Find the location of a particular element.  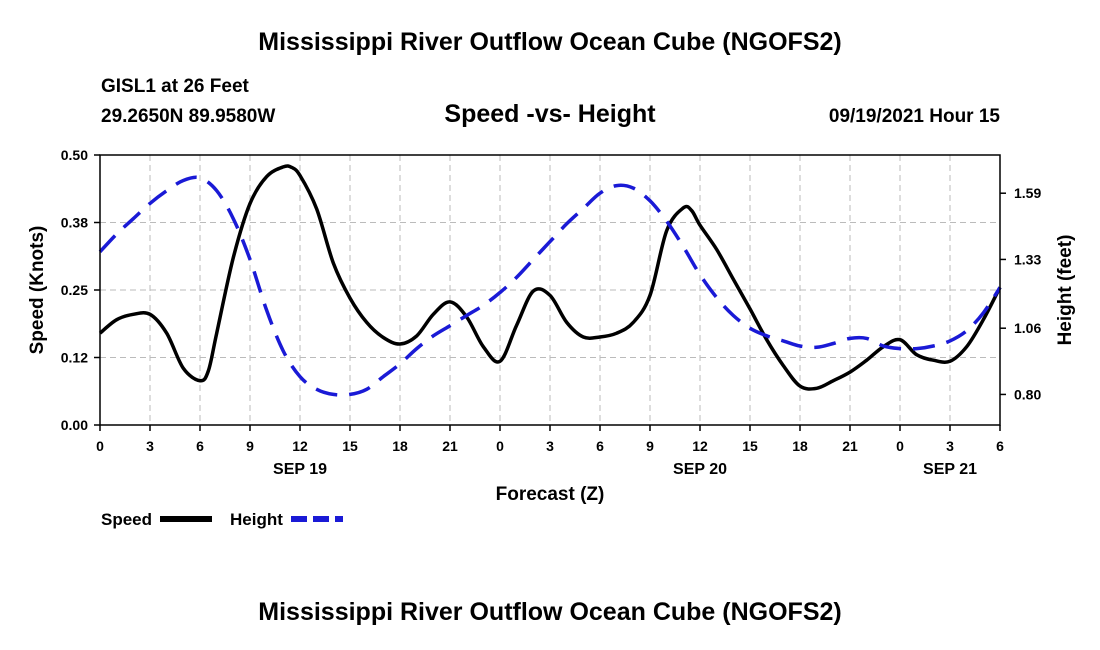

chart-subtitle: Speed -vs- Height is located at coordinates (550, 114).